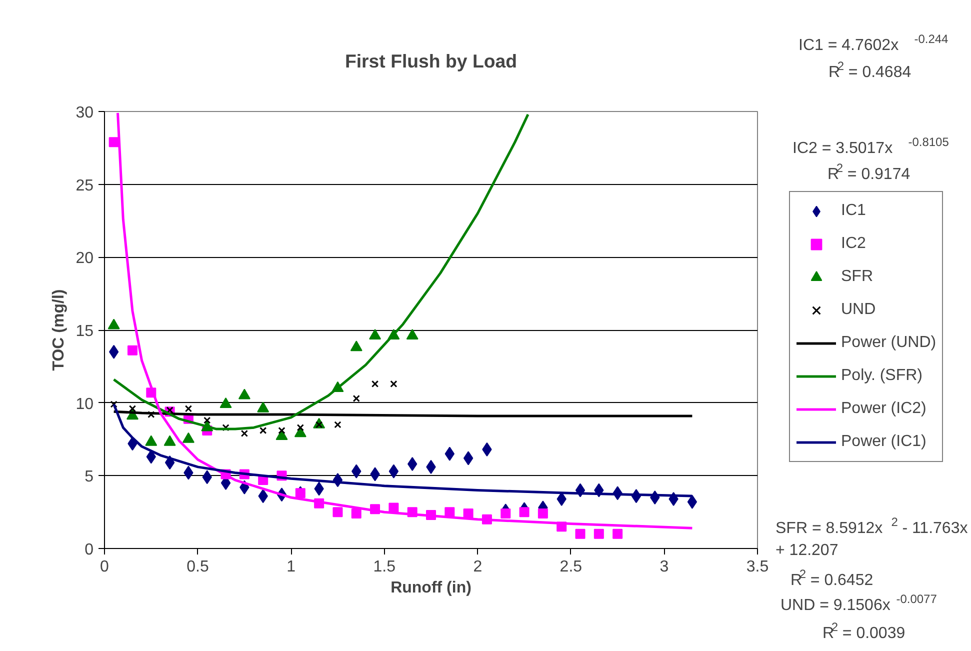  I want to click on x-tick-label: 1, so click(291, 567).